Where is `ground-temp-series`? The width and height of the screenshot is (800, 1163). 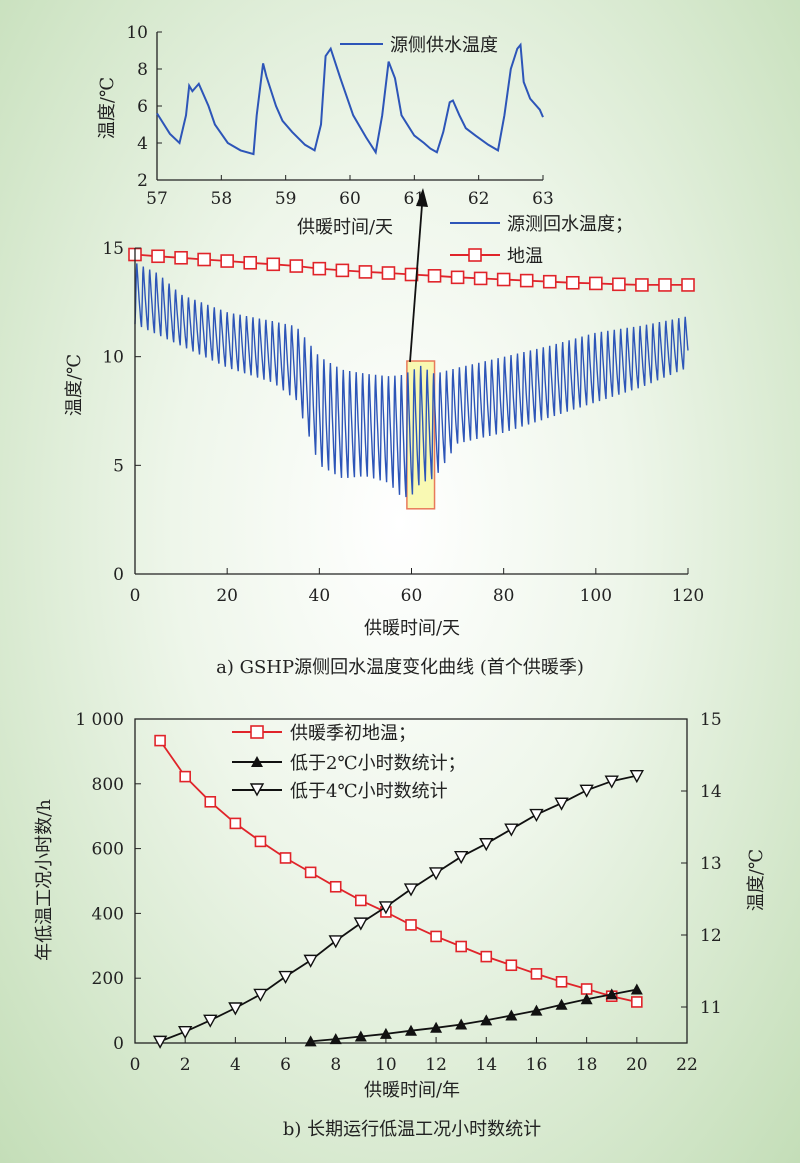 ground-temp-series is located at coordinates (411, 269).